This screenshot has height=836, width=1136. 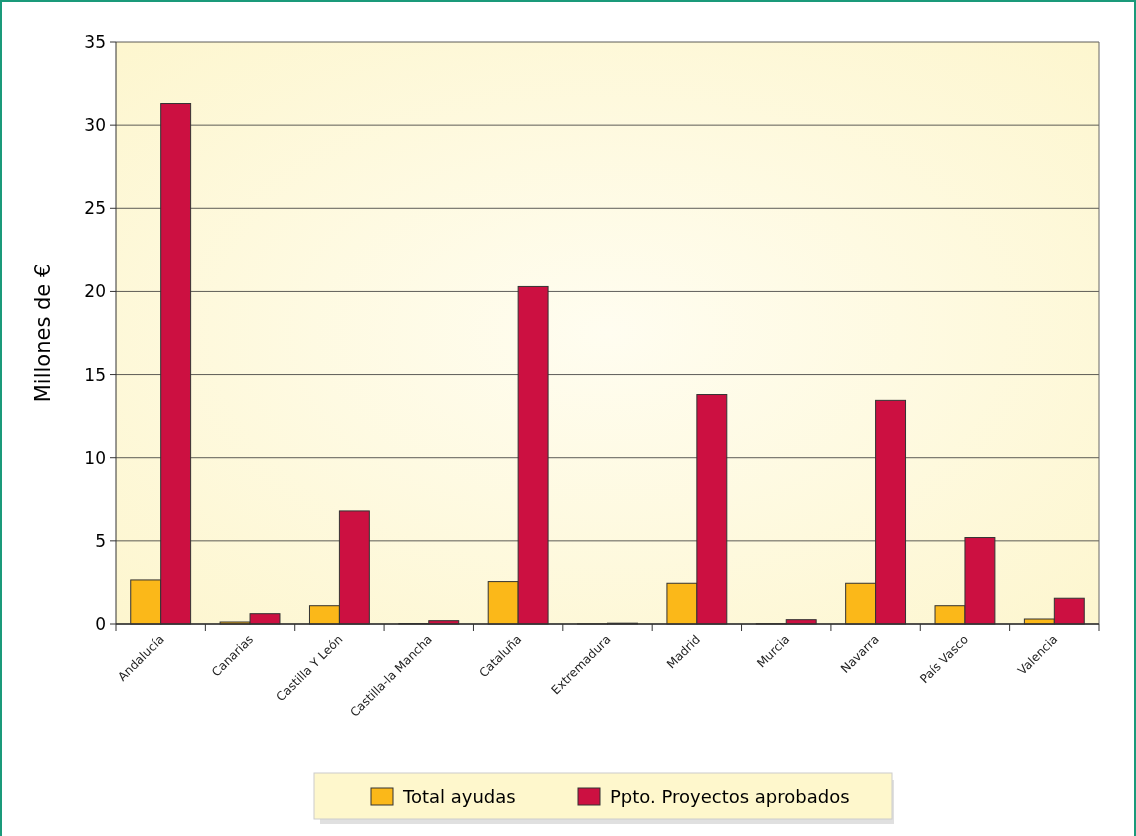 What do you see at coordinates (100, 540) in the screenshot?
I see `y-tick-label: 5` at bounding box center [100, 540].